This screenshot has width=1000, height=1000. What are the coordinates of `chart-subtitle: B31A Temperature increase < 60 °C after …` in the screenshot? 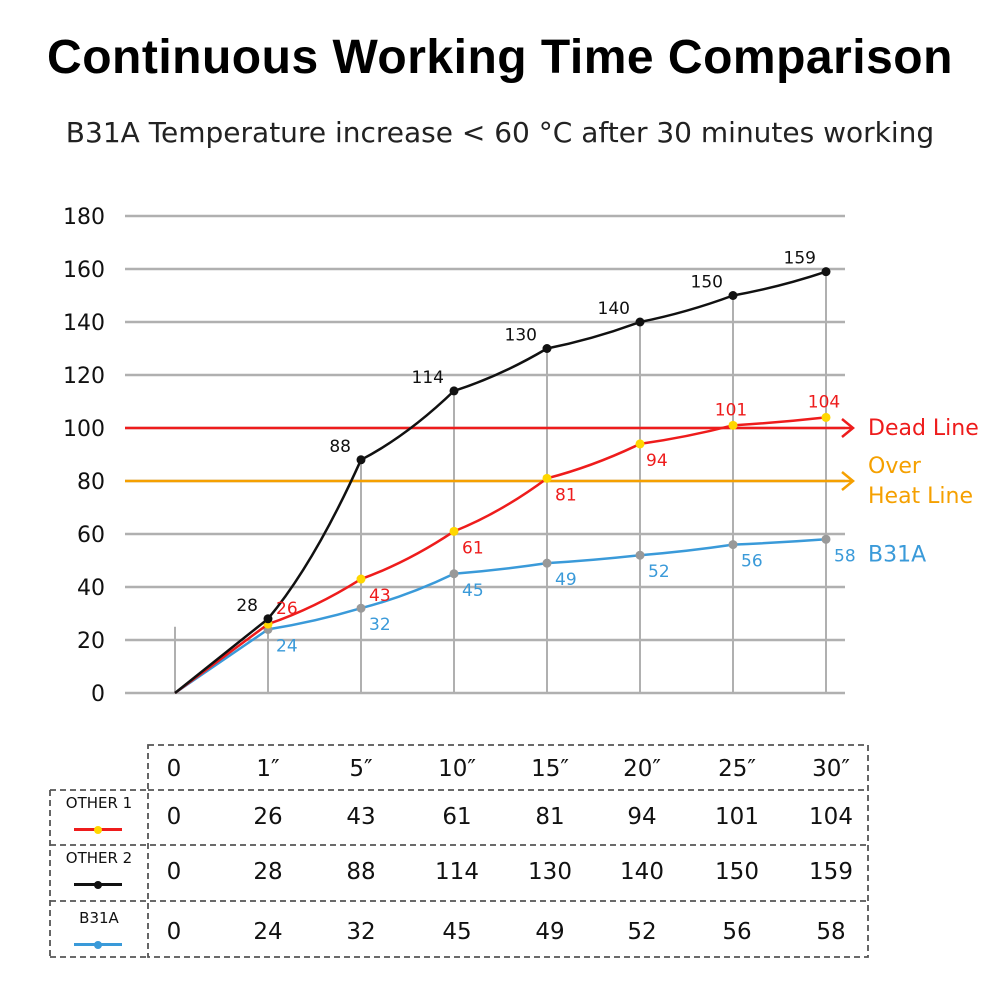 It's located at (500, 132).